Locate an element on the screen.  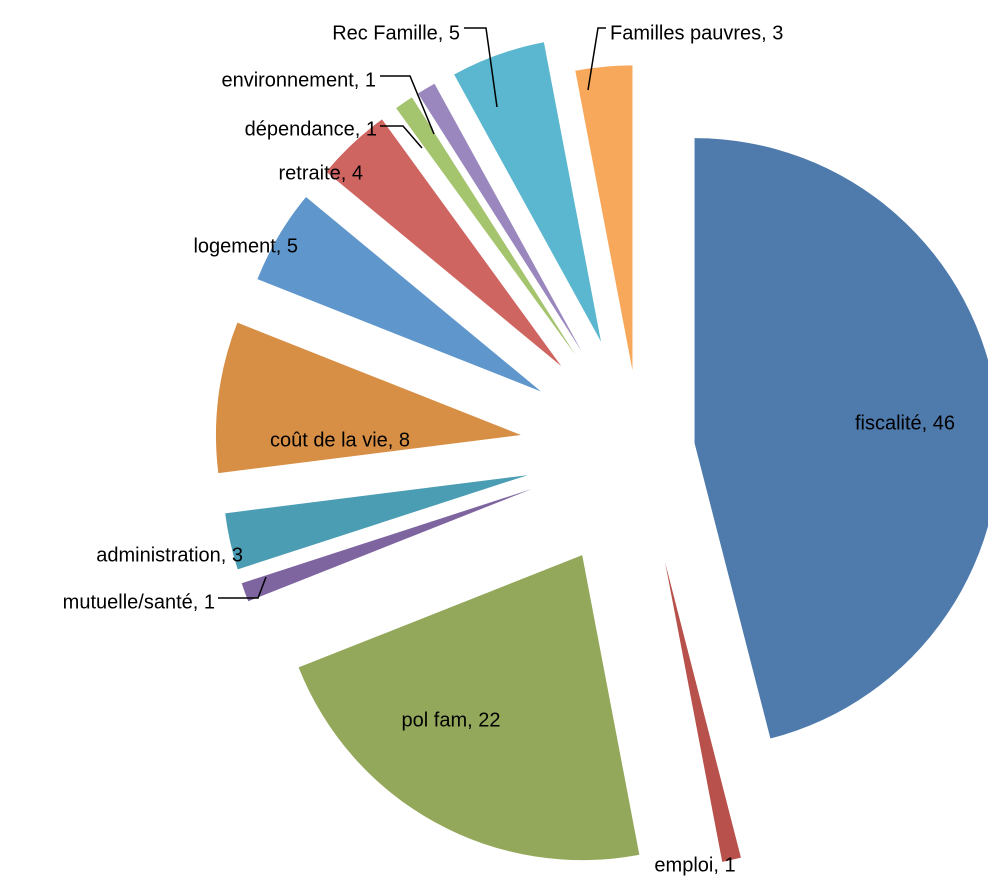
pie-slice-mutuelle-sant- is located at coordinates (386, 545).